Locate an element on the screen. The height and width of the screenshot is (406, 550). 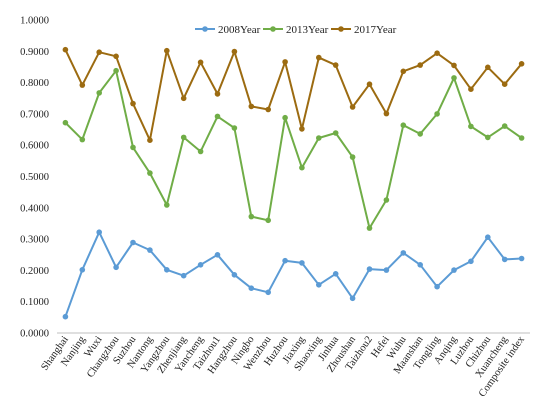
y-tick-label: 0.2000 is located at coordinates (34, 271).